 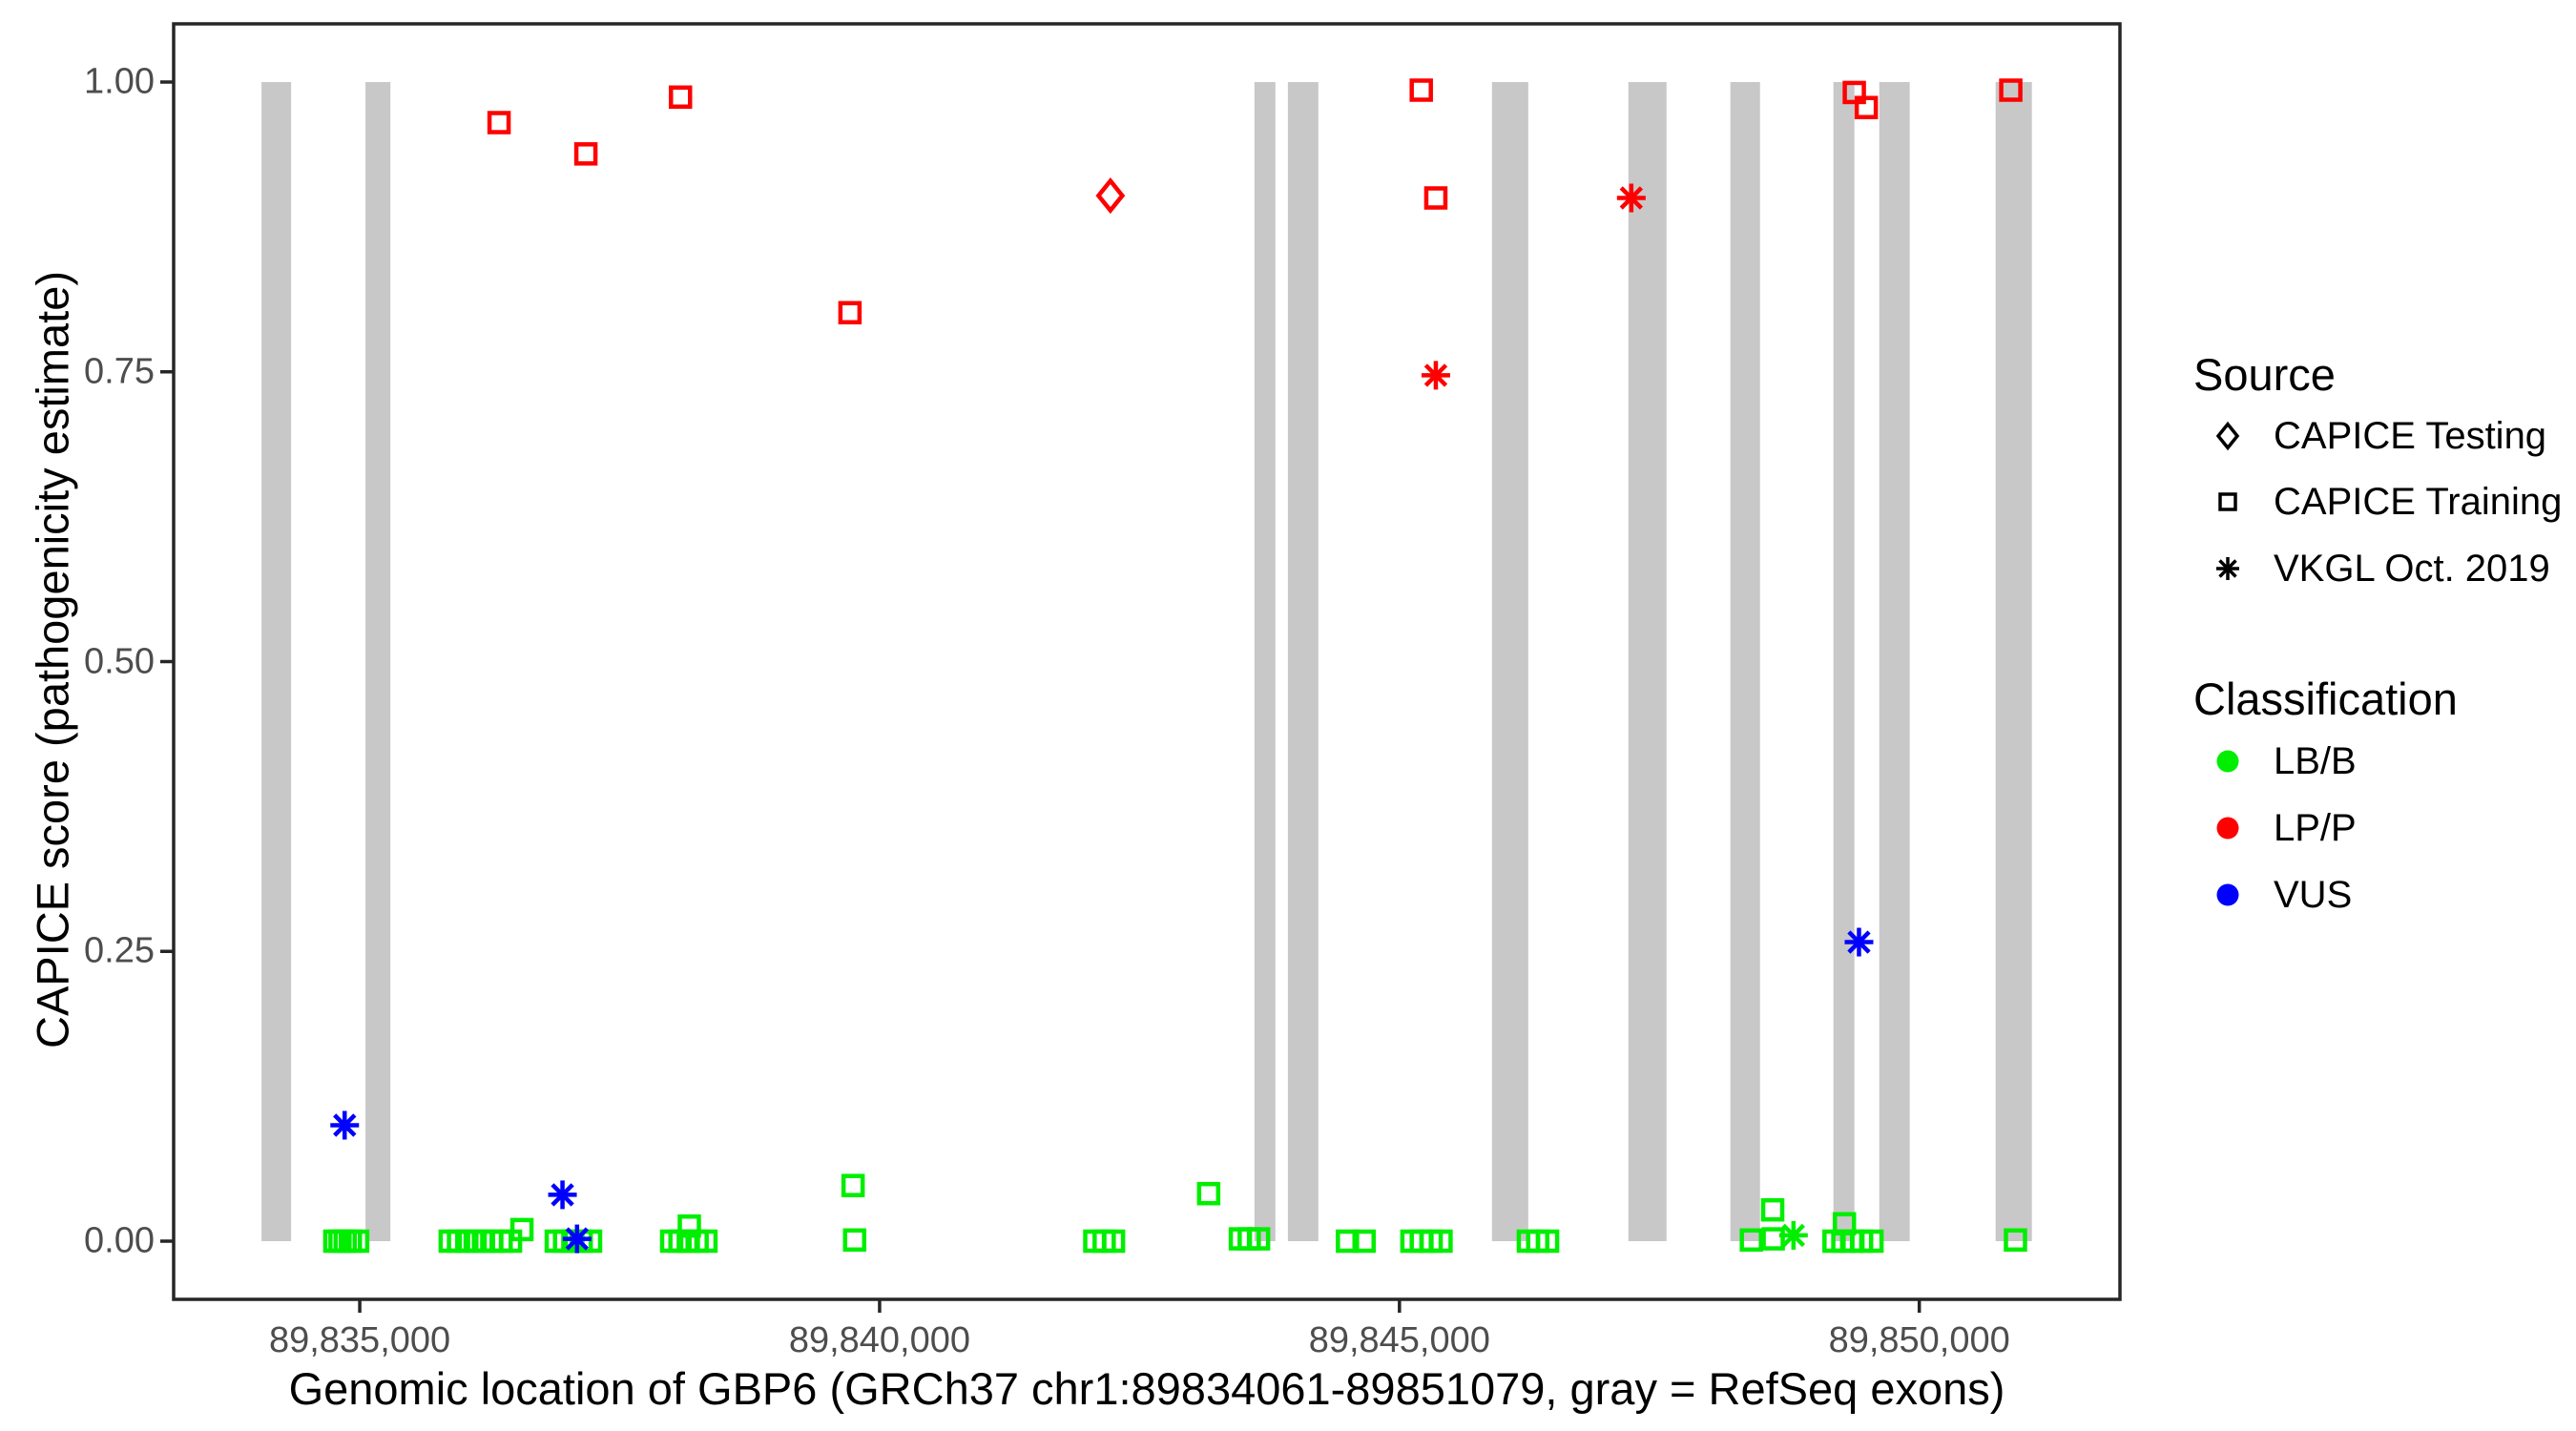 I want to click on legend-classification-title: Classification, so click(x=2325, y=699).